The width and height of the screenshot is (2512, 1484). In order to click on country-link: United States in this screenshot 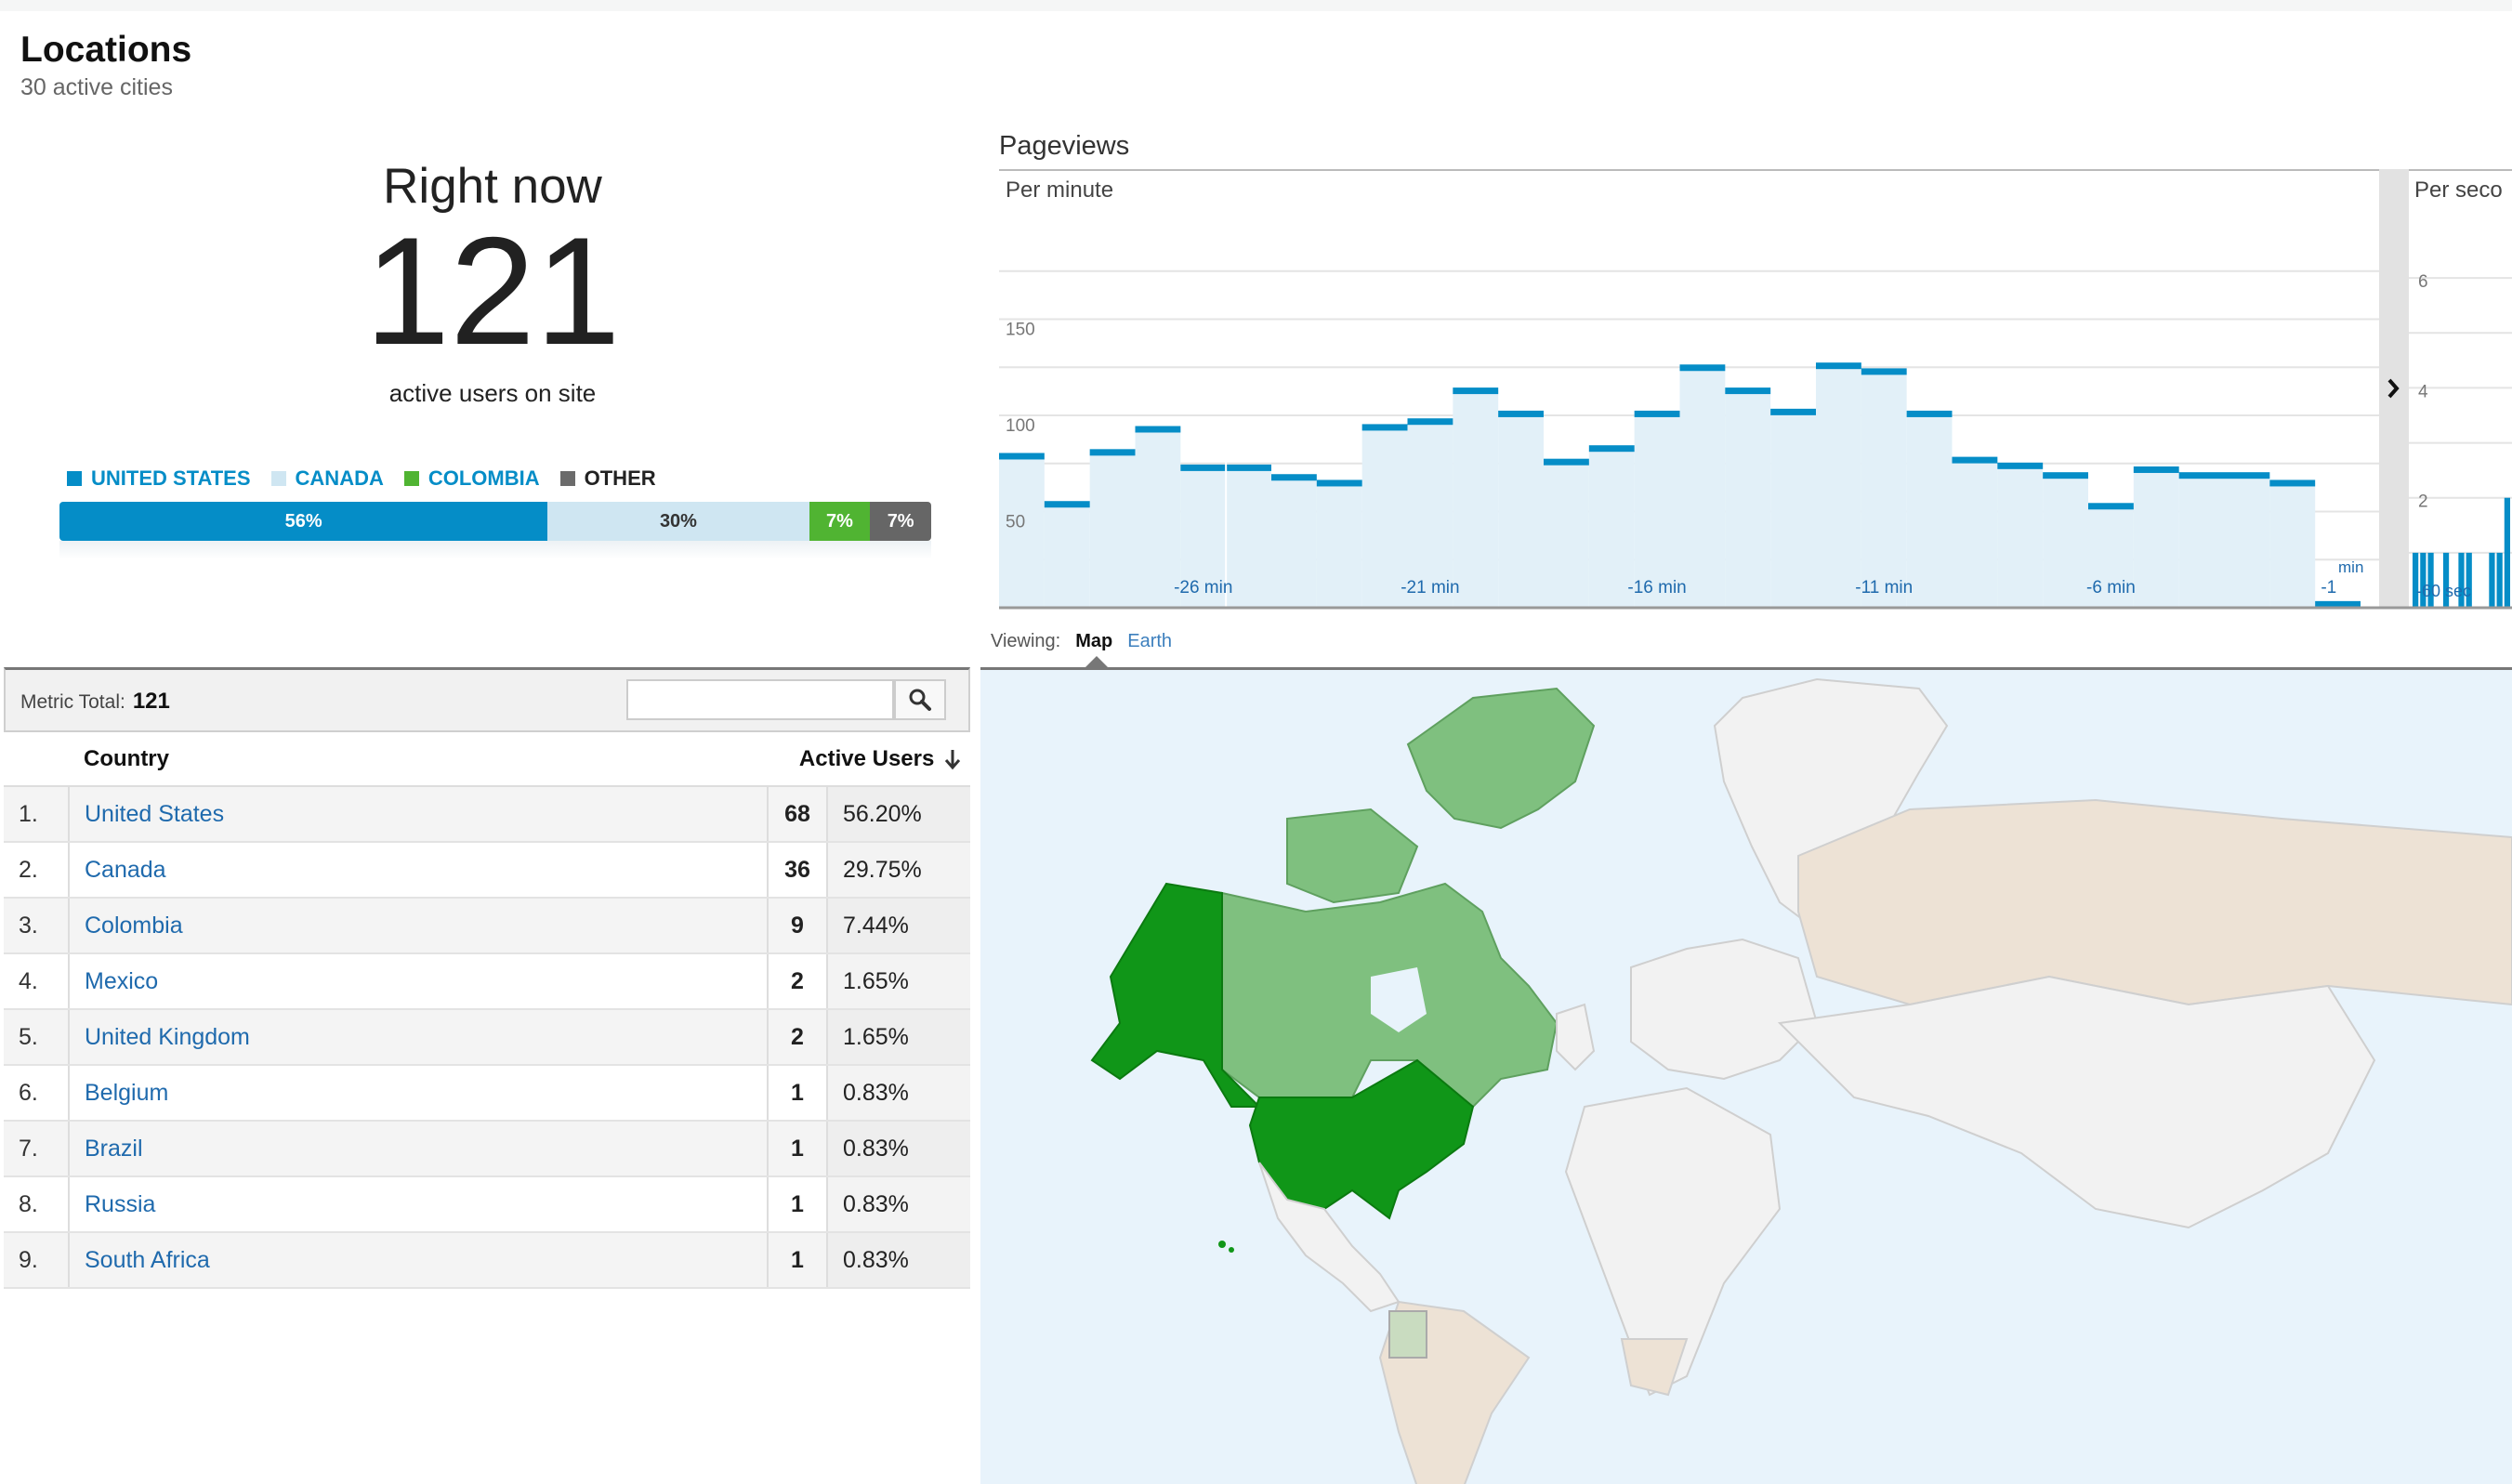, I will do `click(418, 815)`.